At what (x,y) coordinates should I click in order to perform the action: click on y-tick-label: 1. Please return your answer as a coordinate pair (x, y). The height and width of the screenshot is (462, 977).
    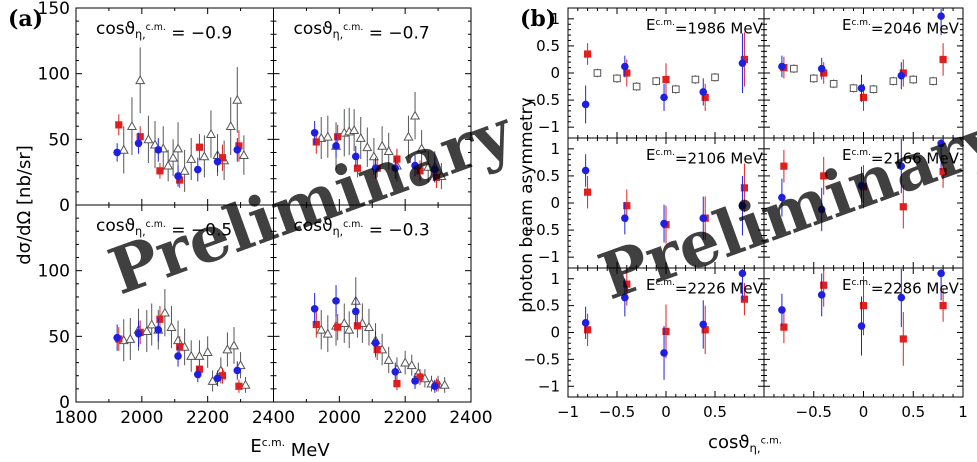
    Looking at the image, I should click on (555, 149).